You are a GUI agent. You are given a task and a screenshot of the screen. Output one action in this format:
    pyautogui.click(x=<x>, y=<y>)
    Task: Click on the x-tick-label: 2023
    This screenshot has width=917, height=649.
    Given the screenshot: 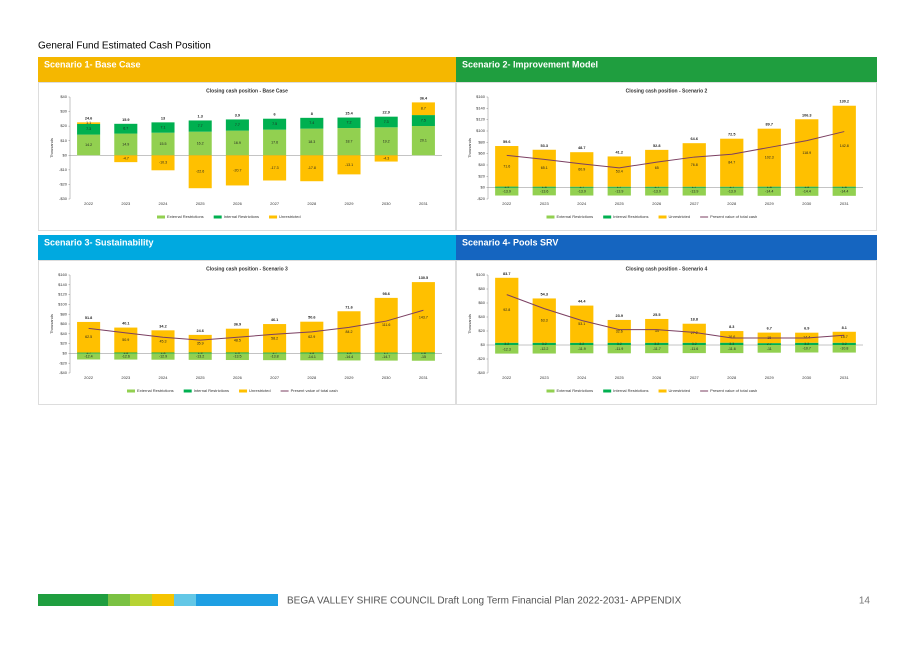 What is the action you would take?
    pyautogui.click(x=126, y=377)
    